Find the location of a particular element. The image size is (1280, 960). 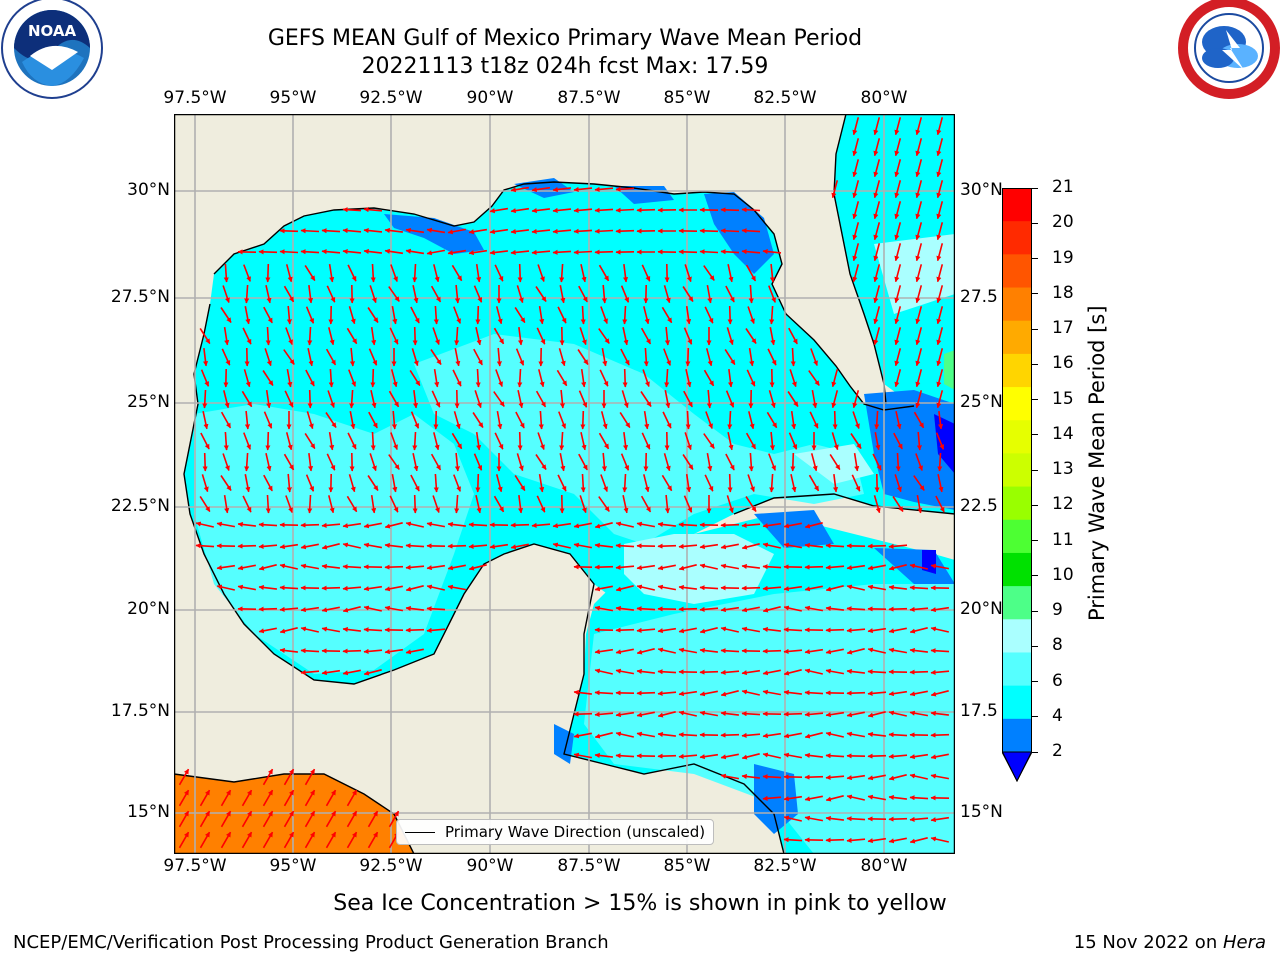

colorbar-gradient is located at coordinates (1017, 485).